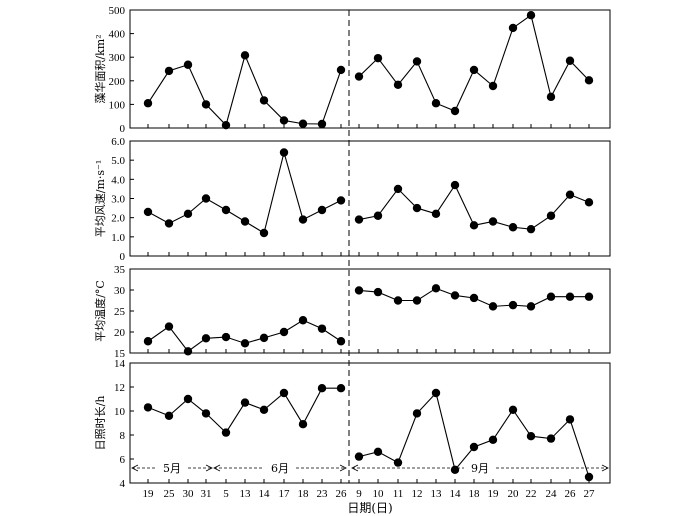  What do you see at coordinates (120, 412) in the screenshot?
I see `y-tick-label-4-3: 10` at bounding box center [120, 412].